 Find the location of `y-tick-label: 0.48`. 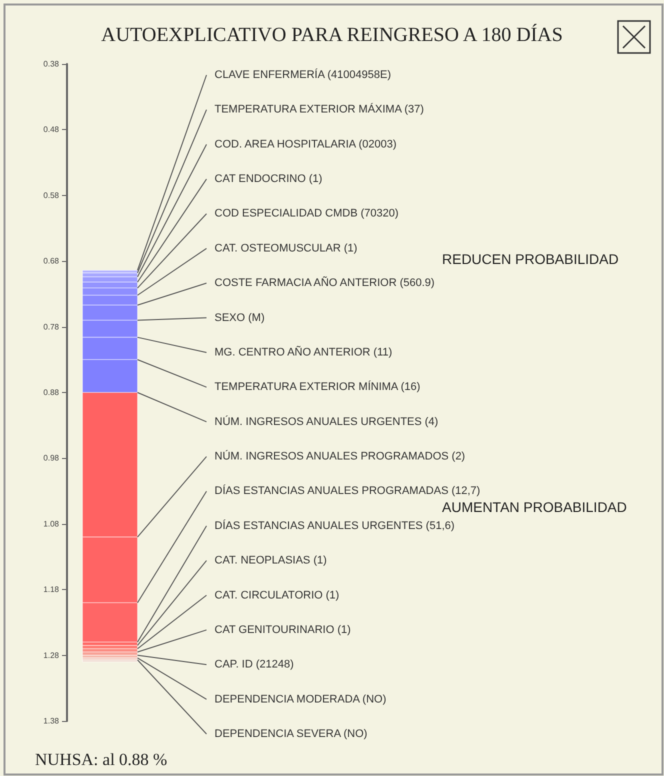

y-tick-label: 0.48 is located at coordinates (51, 129).